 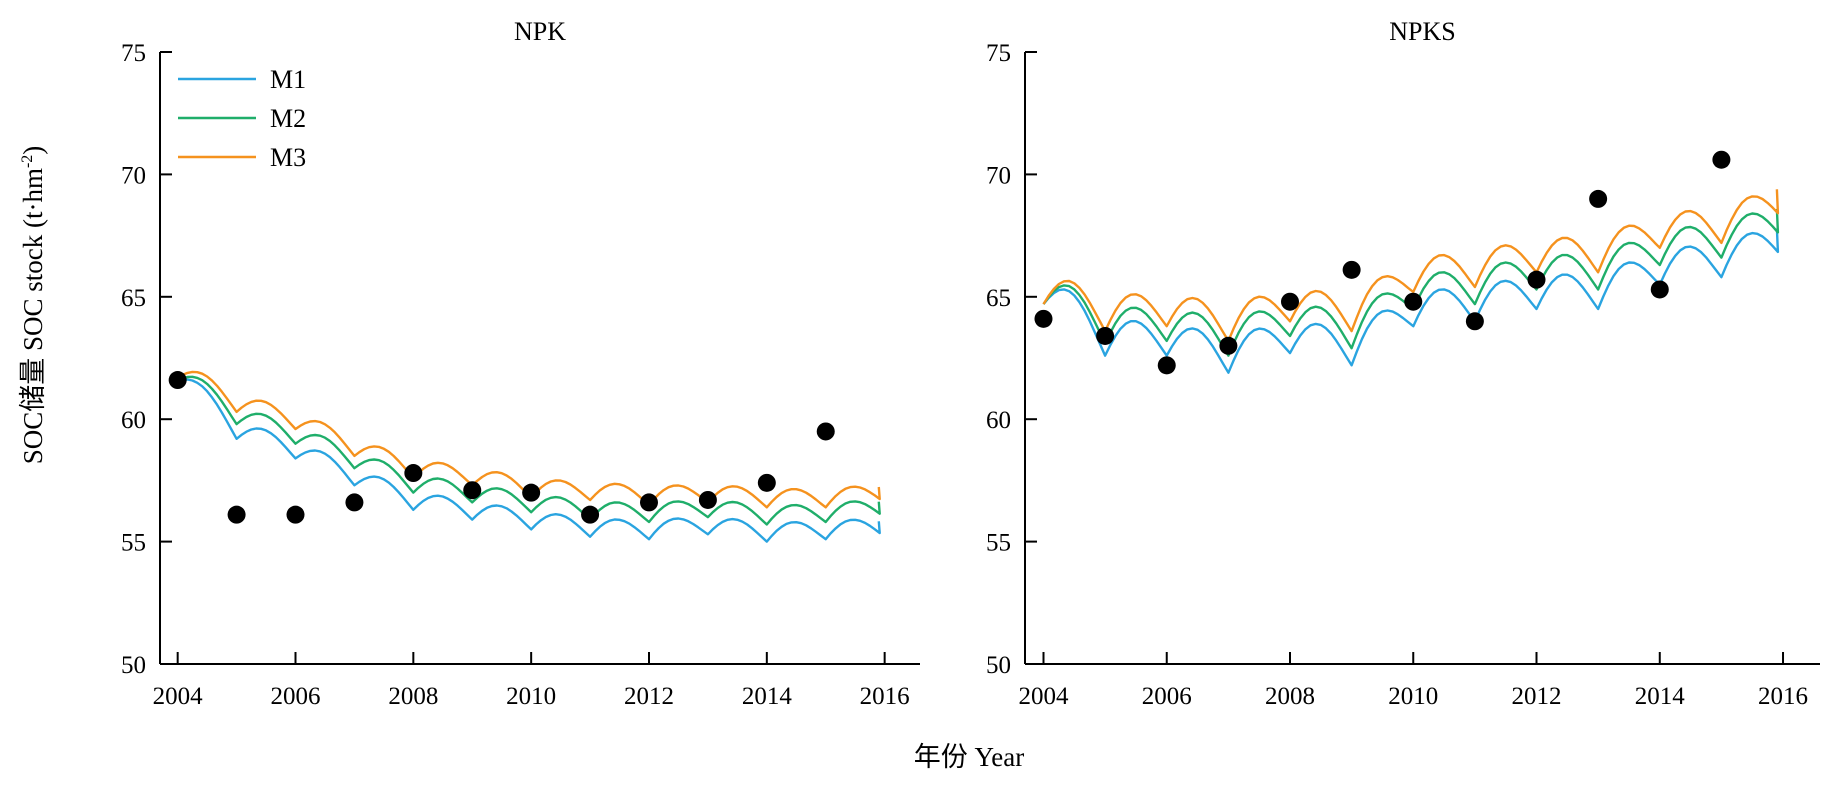 I want to click on series-line-m1, so click(x=529, y=460).